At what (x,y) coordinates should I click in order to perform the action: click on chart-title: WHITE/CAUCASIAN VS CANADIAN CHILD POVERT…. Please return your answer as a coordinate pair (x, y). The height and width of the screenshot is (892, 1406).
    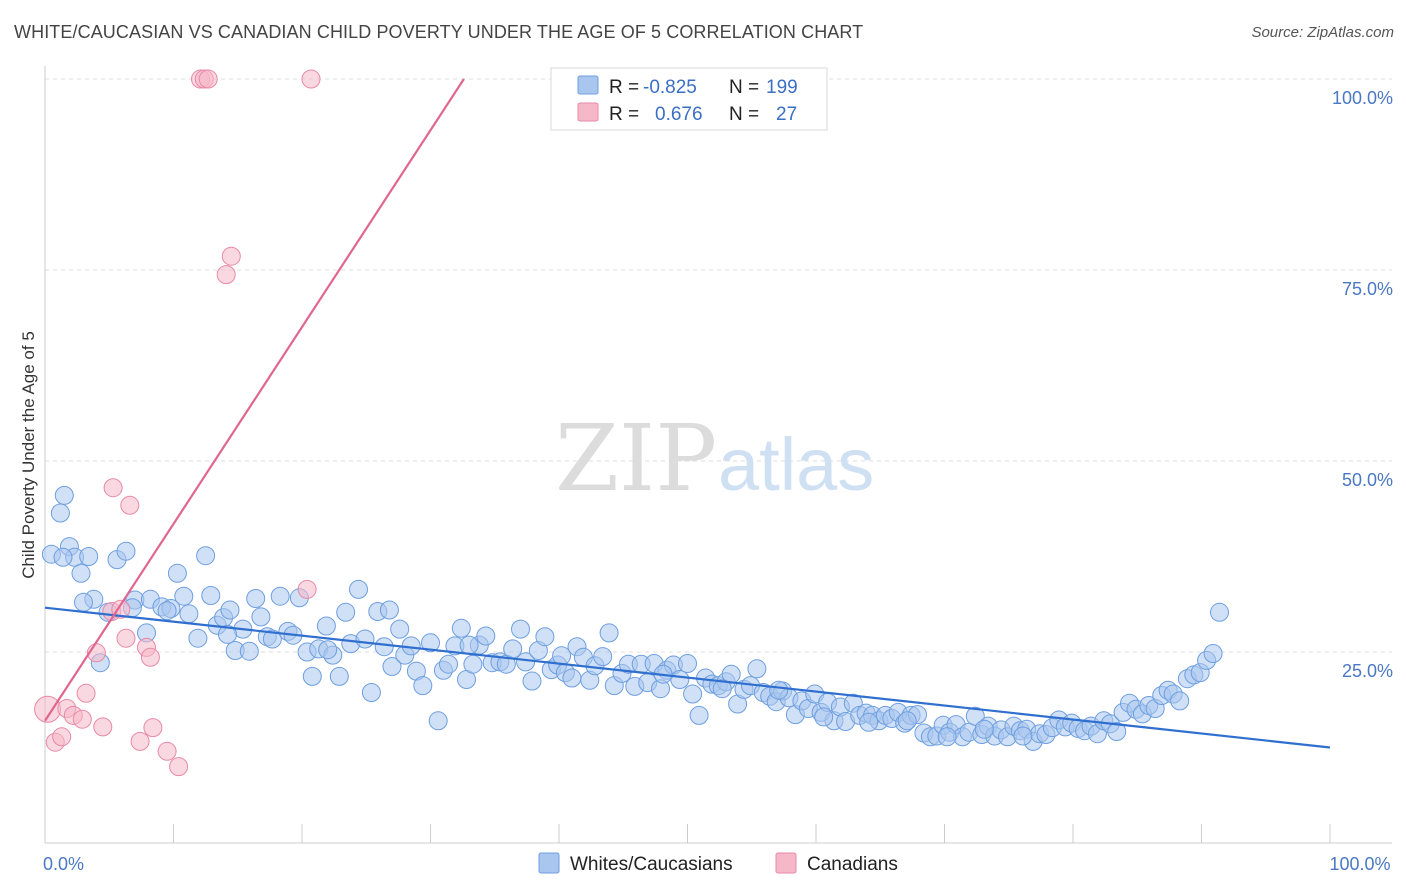
    Looking at the image, I should click on (439, 32).